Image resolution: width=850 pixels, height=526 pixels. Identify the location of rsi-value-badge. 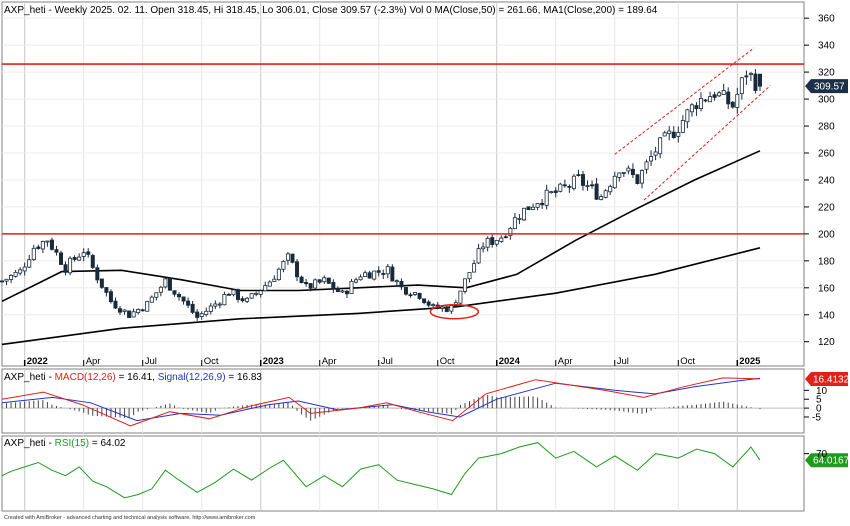
(826, 460).